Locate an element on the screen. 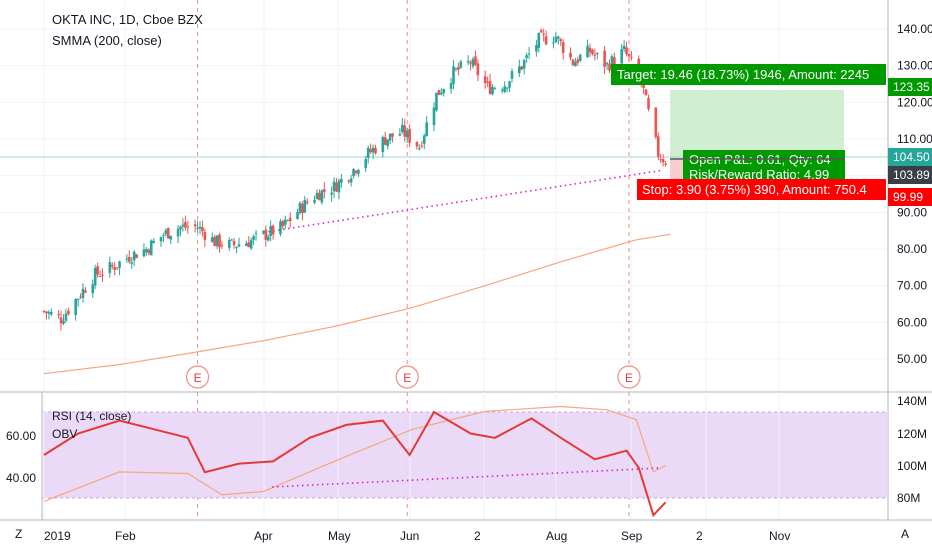 Image resolution: width=932 pixels, height=550 pixels. time-axis: 2019 Feb Apr May Jun 2 Aug Sep 2 Nov is located at coordinates (417, 536).